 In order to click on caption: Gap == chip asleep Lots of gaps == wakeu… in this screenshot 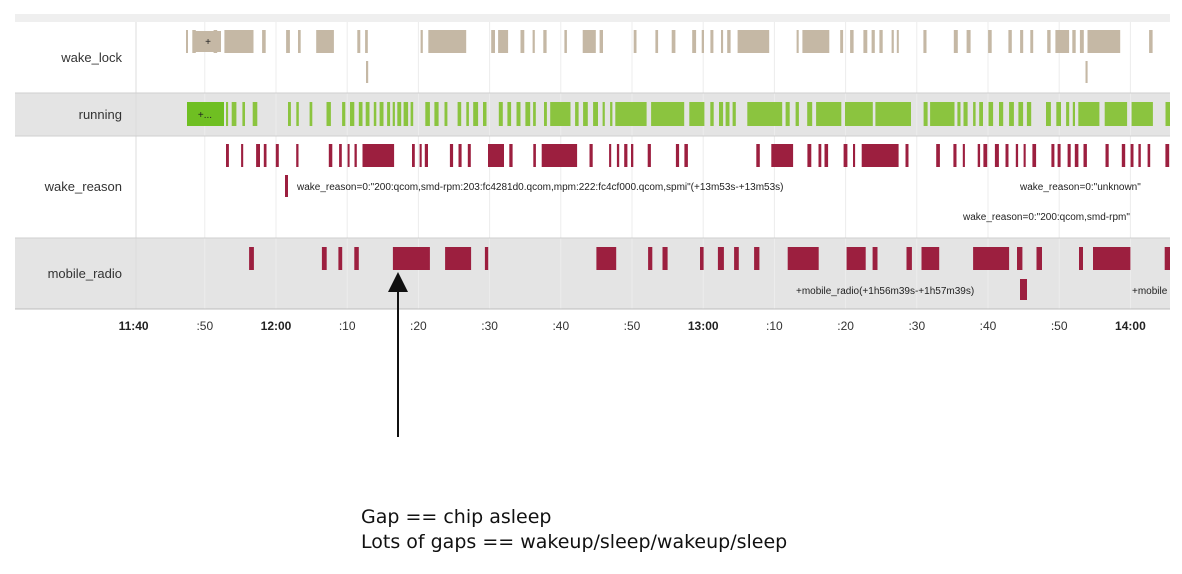, I will do `click(574, 530)`.